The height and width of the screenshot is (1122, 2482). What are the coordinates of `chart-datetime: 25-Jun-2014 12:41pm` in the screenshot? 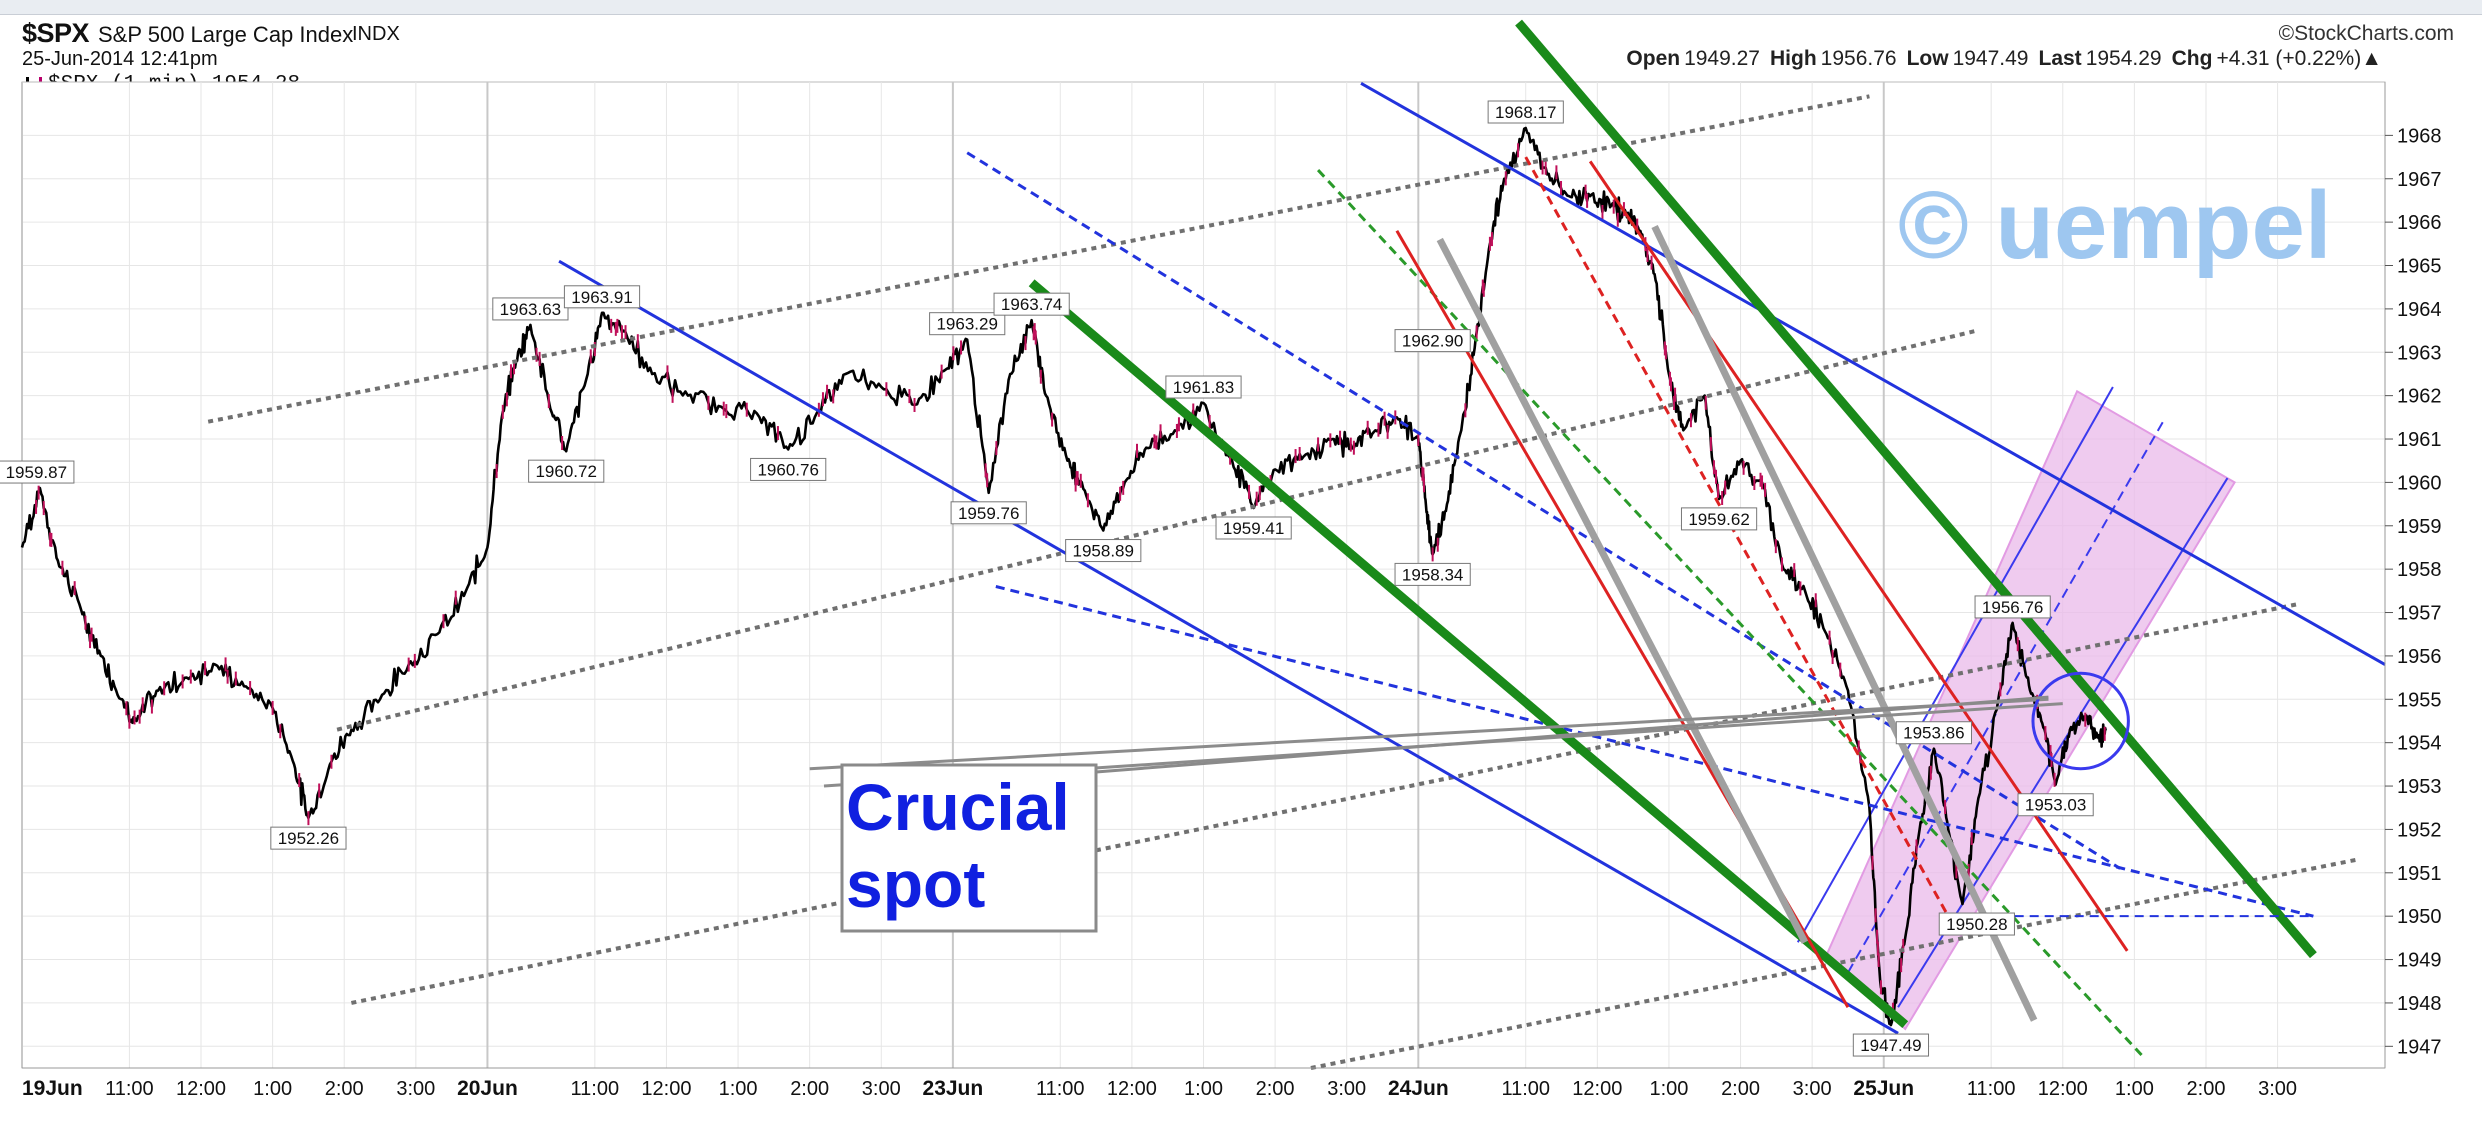 It's located at (120, 59).